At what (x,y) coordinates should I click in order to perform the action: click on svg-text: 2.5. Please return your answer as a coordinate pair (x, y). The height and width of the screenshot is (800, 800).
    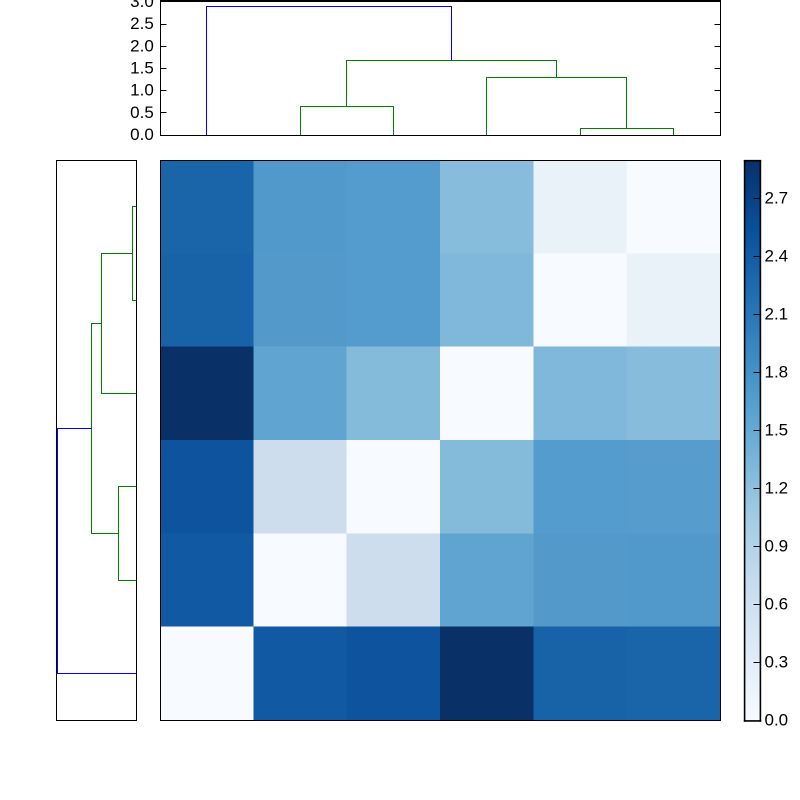
    Looking at the image, I should click on (142, 23).